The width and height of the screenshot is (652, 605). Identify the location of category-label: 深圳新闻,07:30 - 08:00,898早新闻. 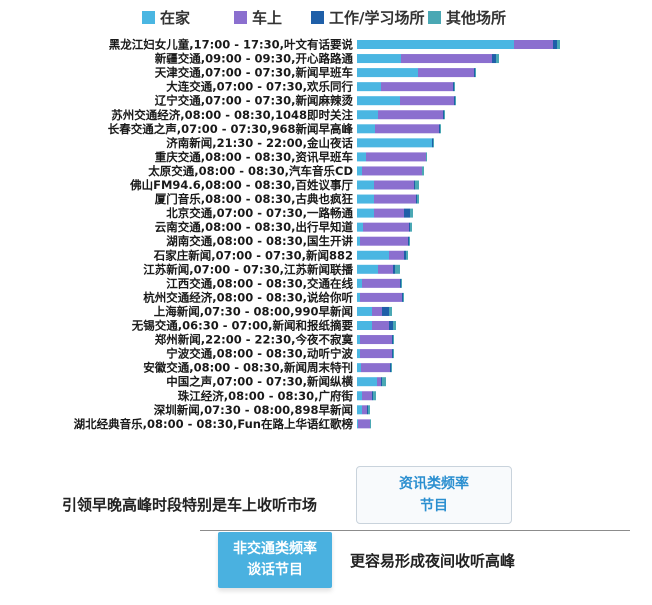
(253, 410).